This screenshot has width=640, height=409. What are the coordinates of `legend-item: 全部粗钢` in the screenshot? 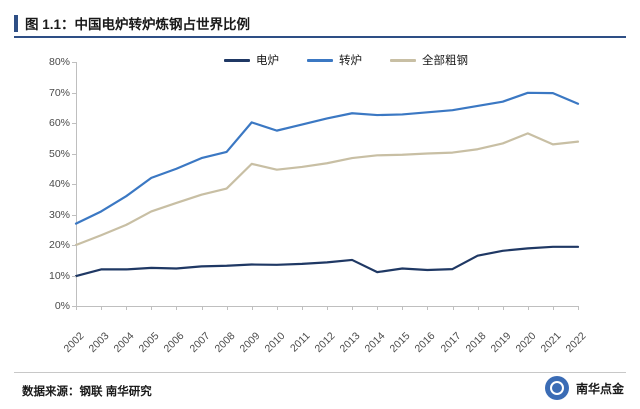 It's located at (429, 60).